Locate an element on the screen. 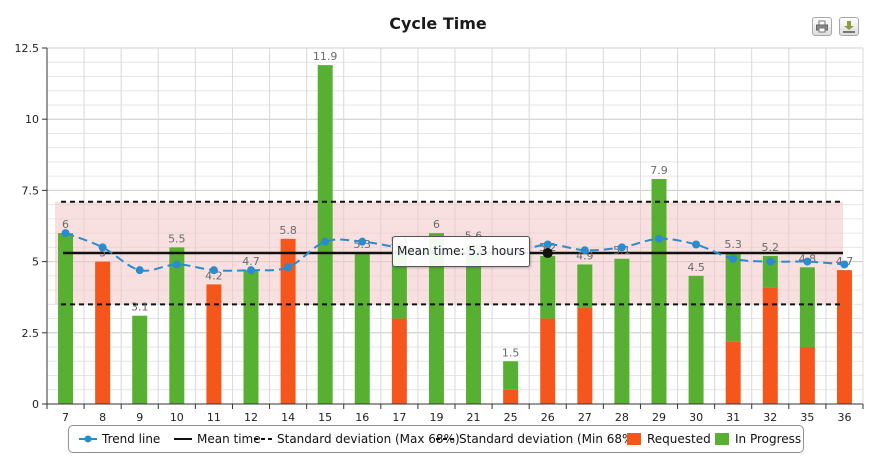 This screenshot has width=876, height=471. legend-label: In Progress is located at coordinates (768, 439).